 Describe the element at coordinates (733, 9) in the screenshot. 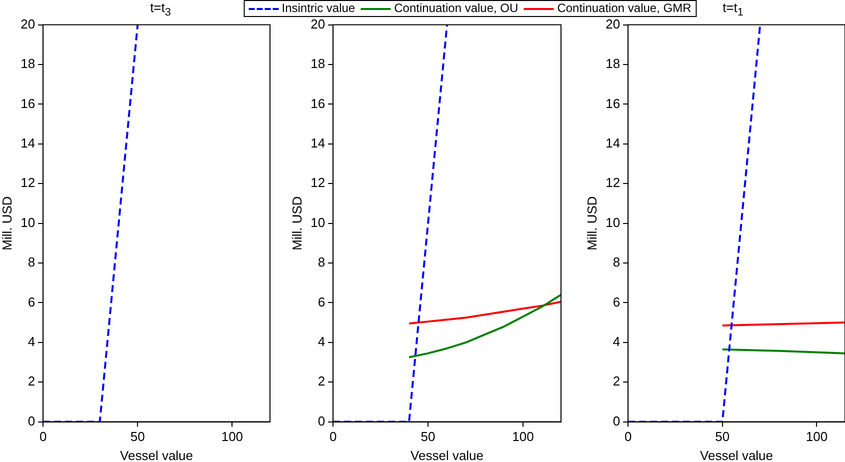

I see `chart-title: t=t$_{1}$` at that location.